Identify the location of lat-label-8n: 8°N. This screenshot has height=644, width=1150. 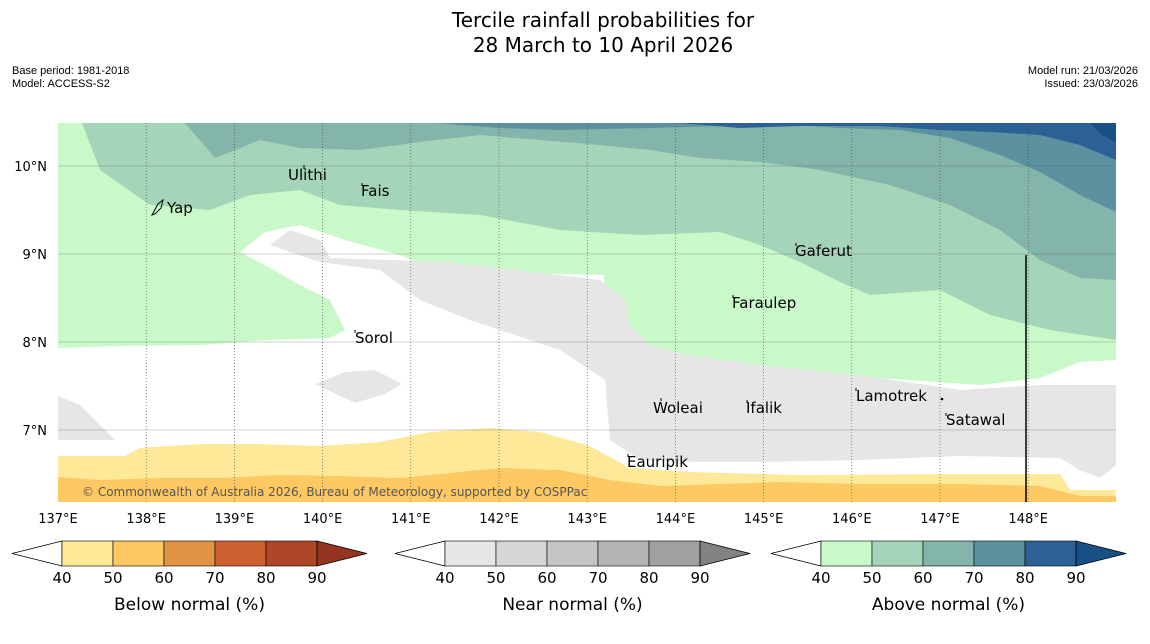
(35, 343).